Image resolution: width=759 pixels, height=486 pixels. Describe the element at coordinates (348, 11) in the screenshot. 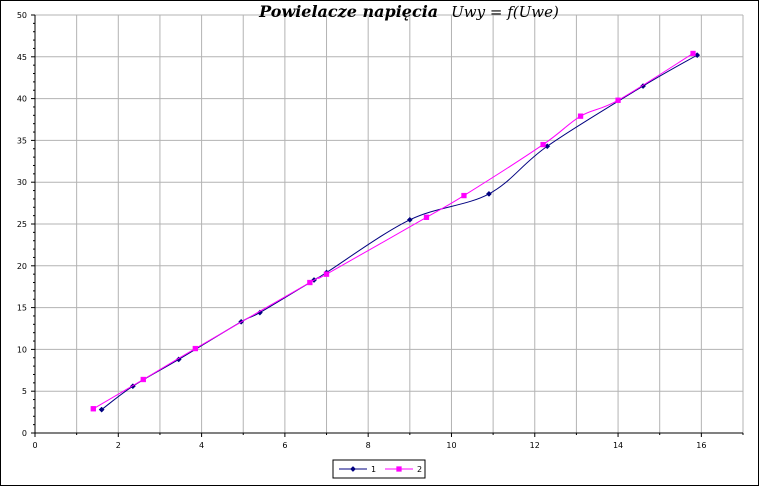

I see `chart-title-main: Powielacze napięcia` at that location.